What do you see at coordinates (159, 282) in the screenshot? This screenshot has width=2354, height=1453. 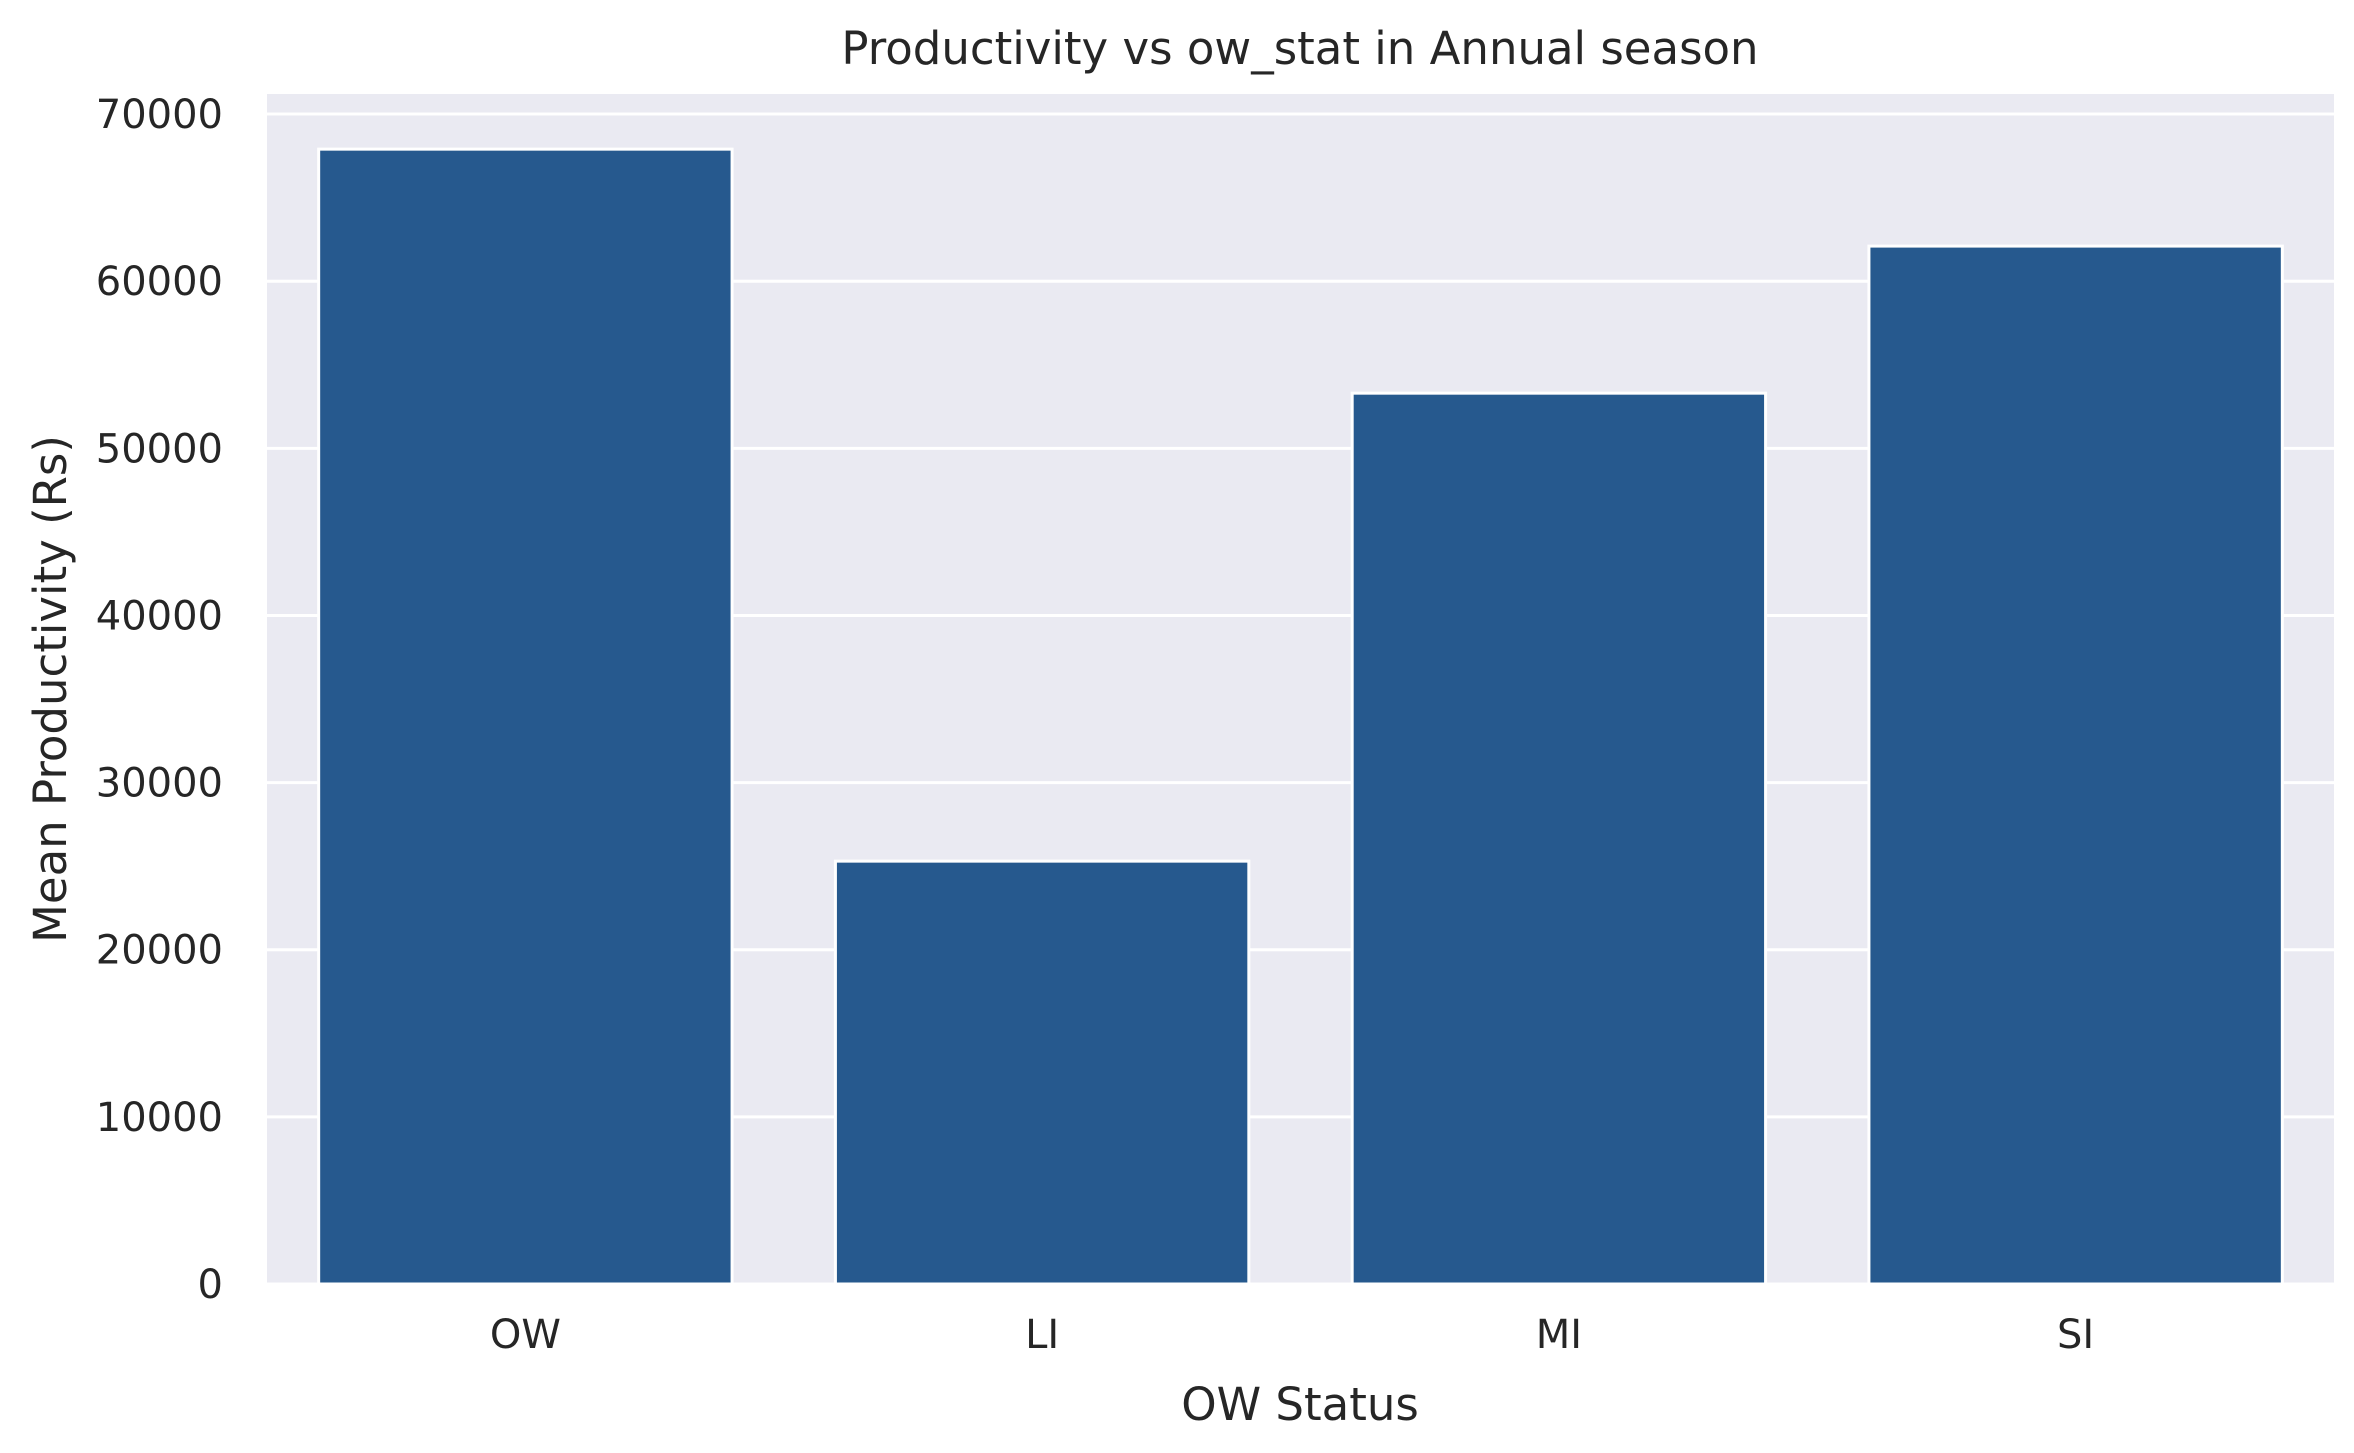 I see `y-tick-label: 60000` at bounding box center [159, 282].